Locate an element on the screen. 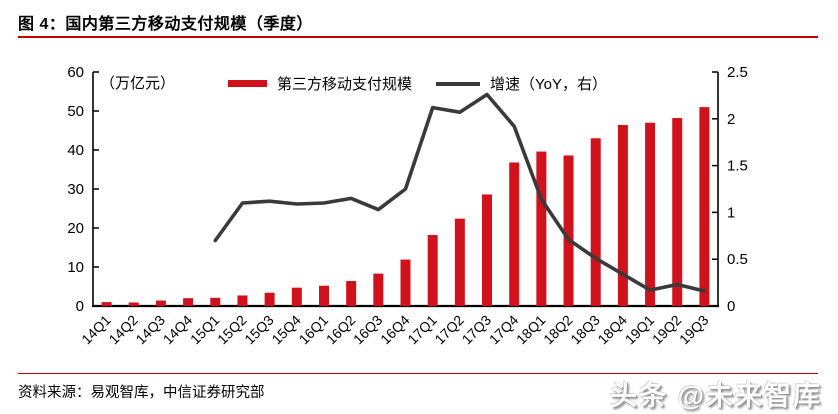  bar-15Q1 is located at coordinates (215, 301).